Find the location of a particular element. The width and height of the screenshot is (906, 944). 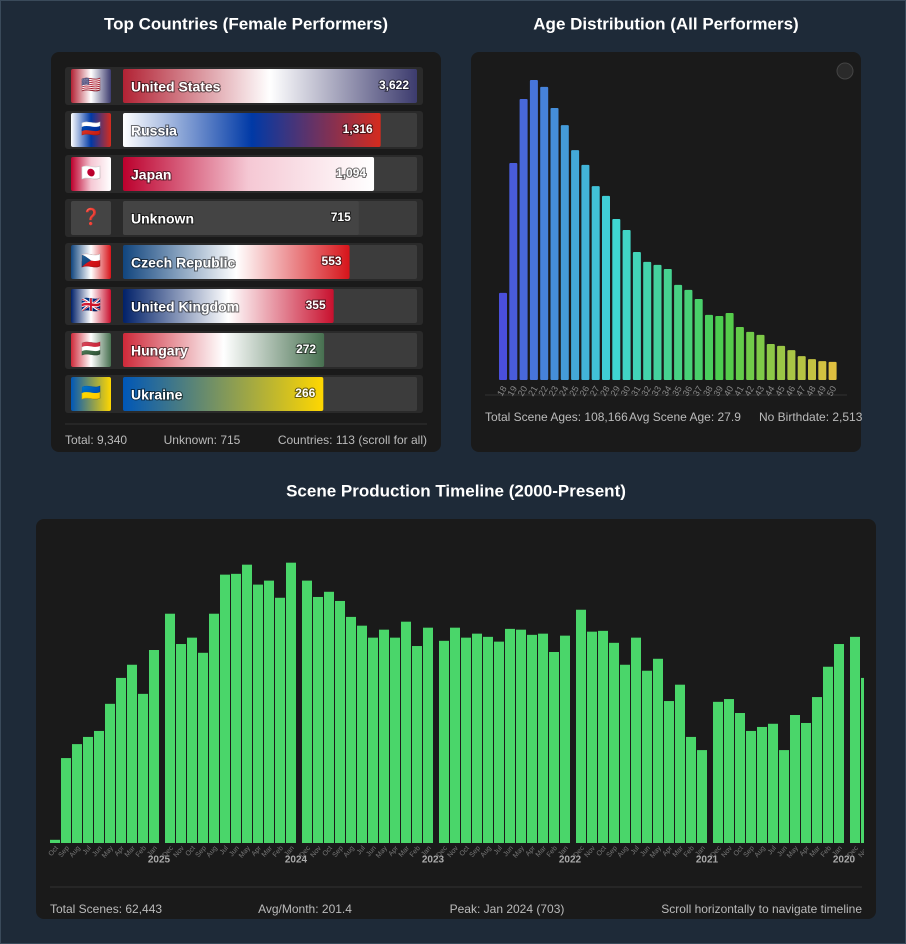

year-label: 2023 is located at coordinates (433, 860).